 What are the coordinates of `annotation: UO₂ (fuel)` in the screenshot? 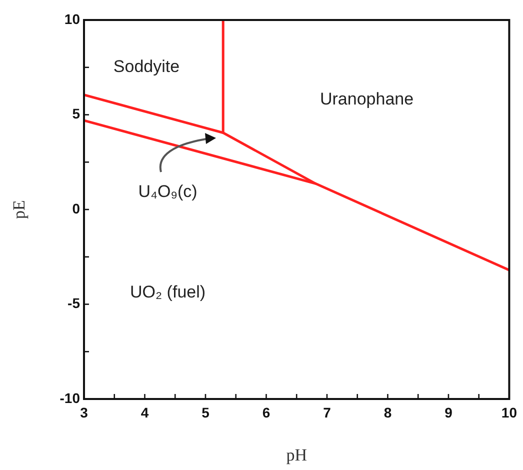 It's located at (168, 292).